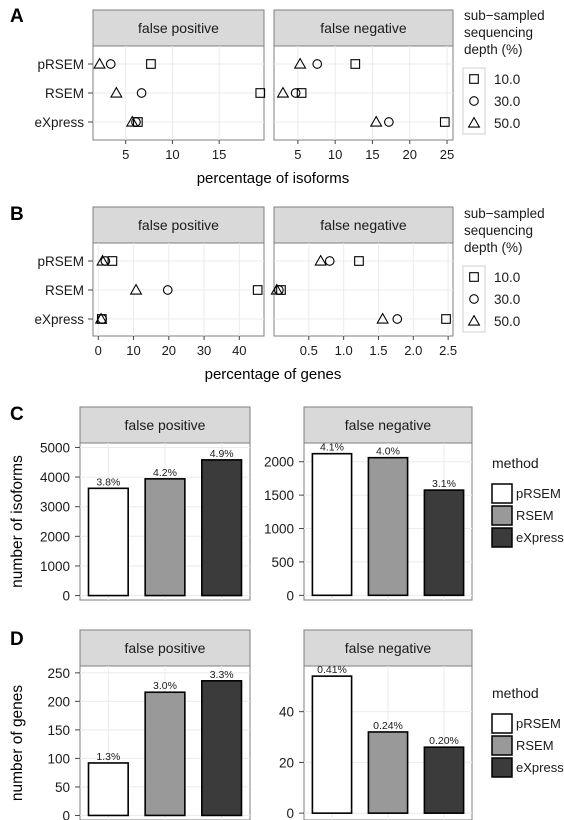 The width and height of the screenshot is (564, 820). What do you see at coordinates (279, 495) in the screenshot?
I see `y-tick-label: 1500` at bounding box center [279, 495].